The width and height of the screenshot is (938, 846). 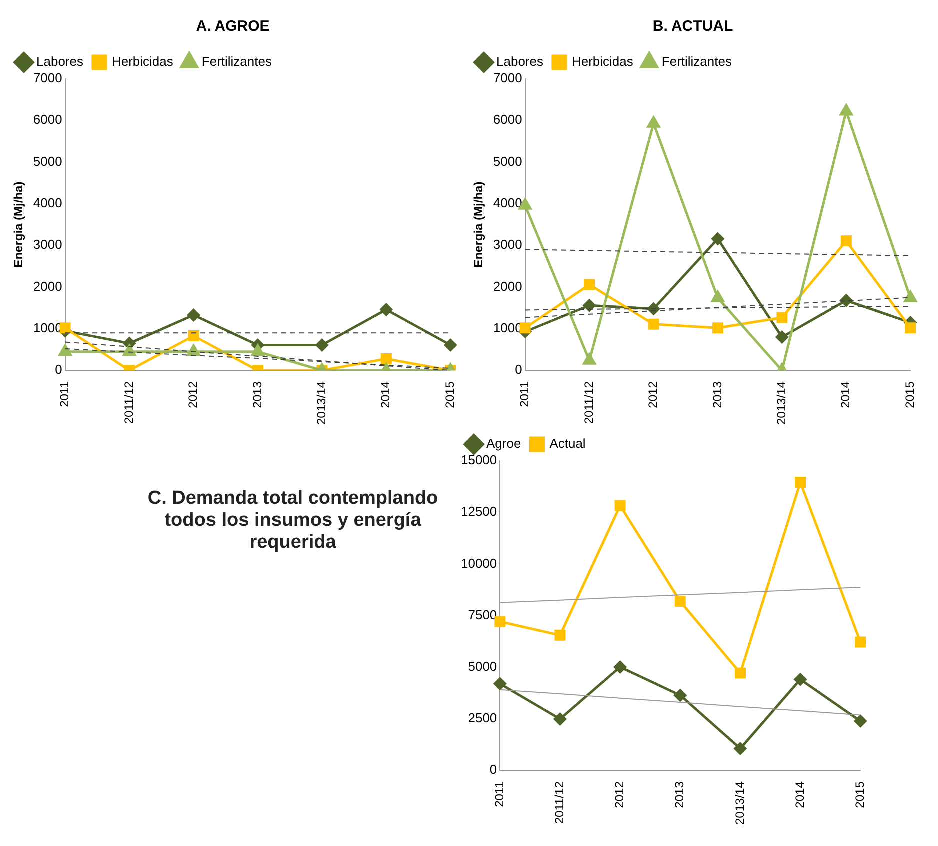 I want to click on y-tick-label: 7500, so click(x=483, y=614).